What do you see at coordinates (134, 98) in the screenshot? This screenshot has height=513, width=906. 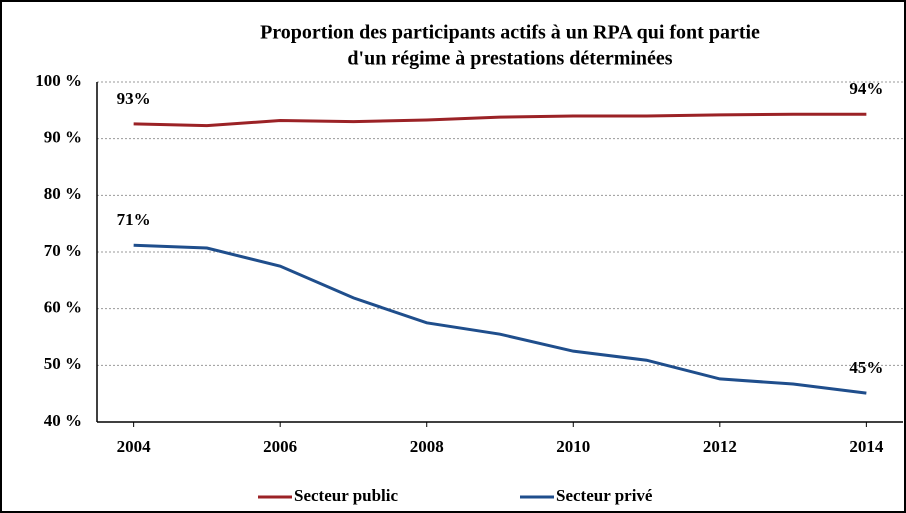 I see `data-label: 93%` at bounding box center [134, 98].